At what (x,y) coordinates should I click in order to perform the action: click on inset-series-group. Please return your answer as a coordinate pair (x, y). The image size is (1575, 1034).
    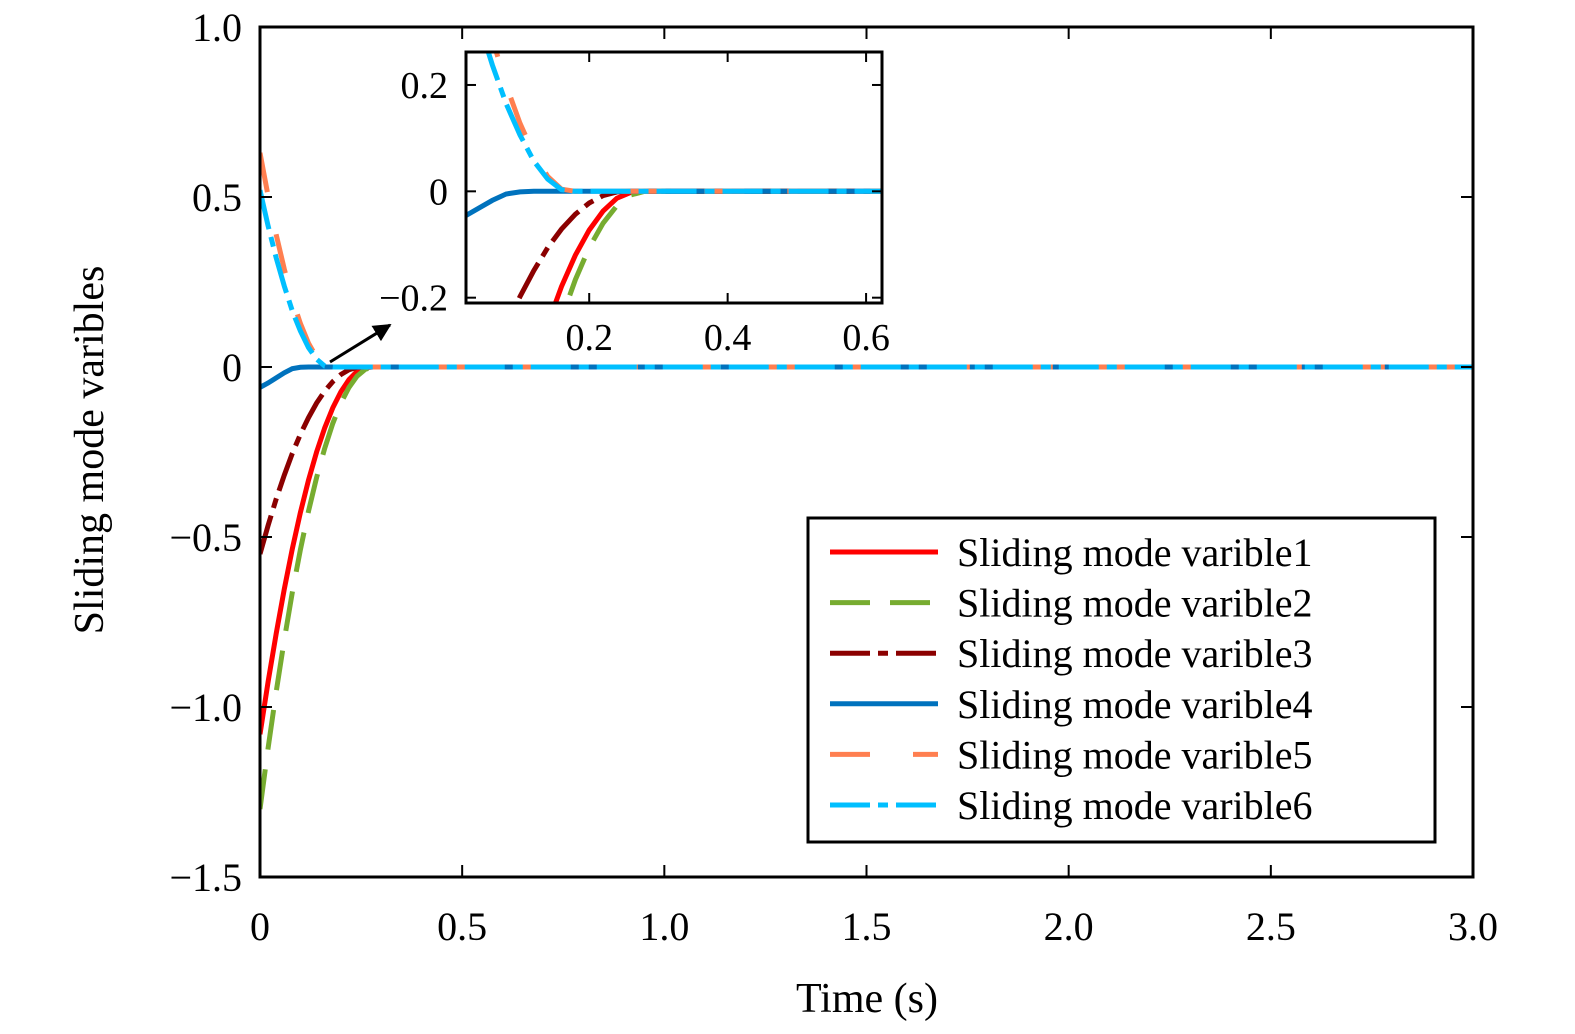
    Looking at the image, I should click on (674, 177).